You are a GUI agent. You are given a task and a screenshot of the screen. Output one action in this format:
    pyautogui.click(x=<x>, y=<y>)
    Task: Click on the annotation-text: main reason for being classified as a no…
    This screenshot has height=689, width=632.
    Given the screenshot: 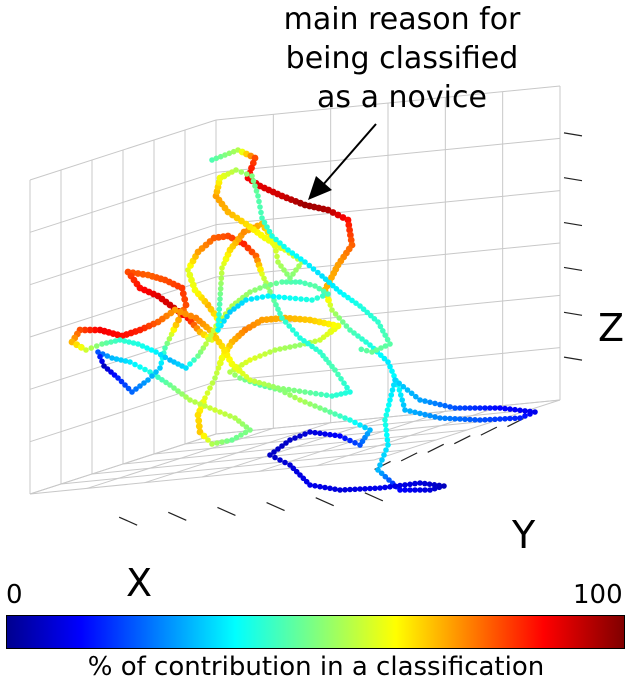 What is the action you would take?
    pyautogui.click(x=402, y=58)
    